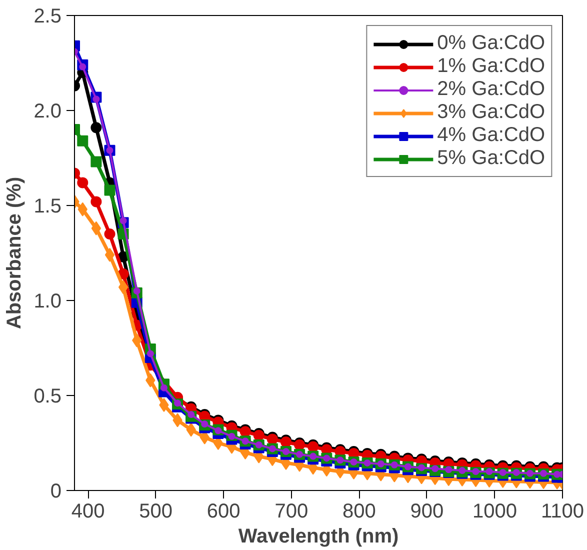  Describe the element at coordinates (48, 301) in the screenshot. I see `y-tick-label: 1.0` at that location.